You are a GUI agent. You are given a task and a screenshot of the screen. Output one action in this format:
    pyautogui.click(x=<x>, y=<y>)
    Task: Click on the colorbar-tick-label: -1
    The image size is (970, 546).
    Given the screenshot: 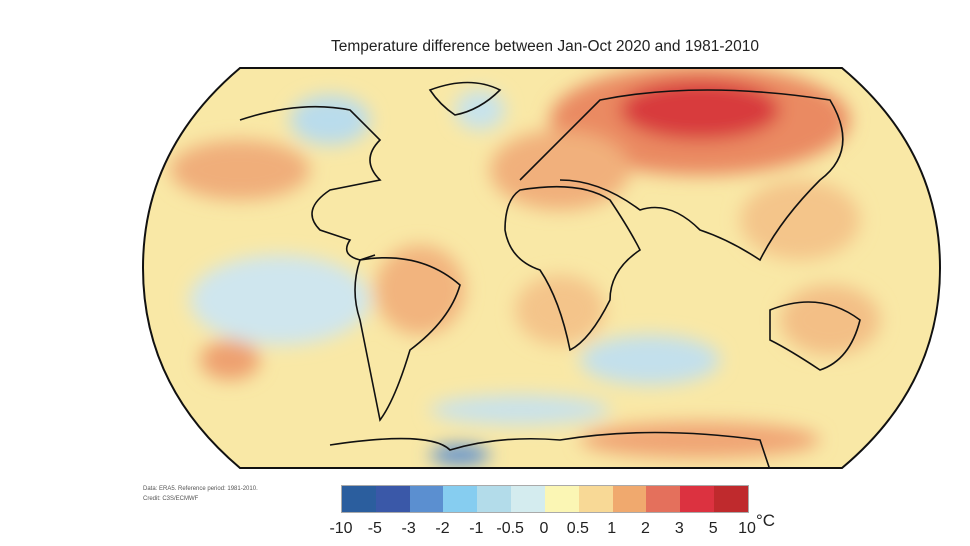 What is the action you would take?
    pyautogui.click(x=476, y=528)
    